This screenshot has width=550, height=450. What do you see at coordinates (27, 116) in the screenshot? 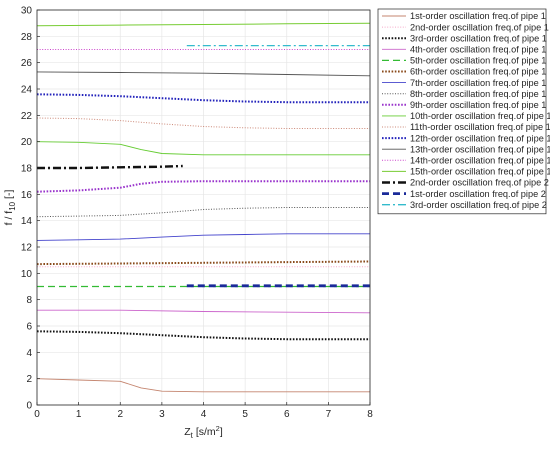
I see `y-tick-label: 22` at bounding box center [27, 116].